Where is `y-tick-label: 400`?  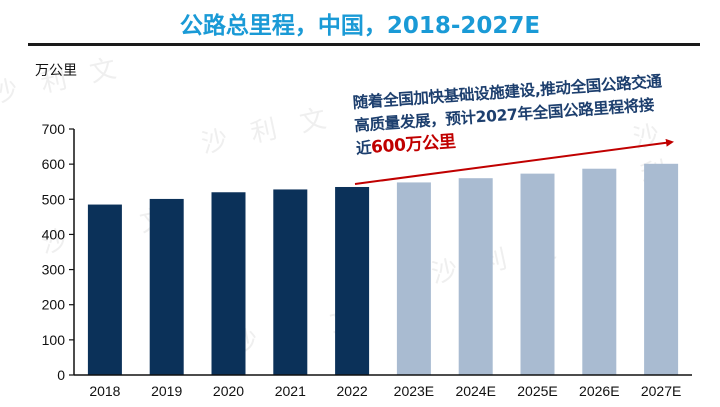
y-tick-label: 400 is located at coordinates (54, 234).